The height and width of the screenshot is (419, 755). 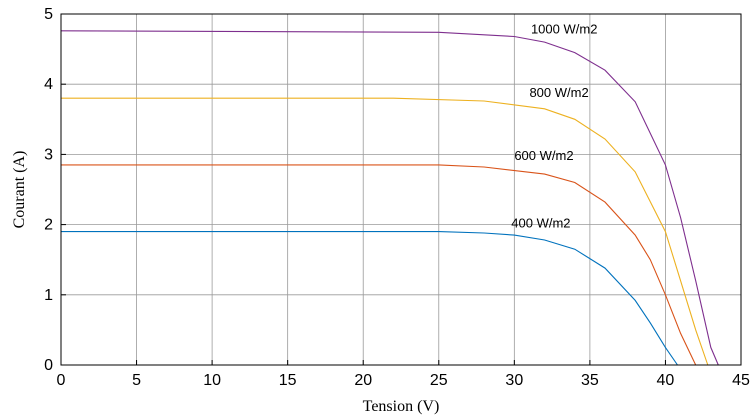 I want to click on x-tick-label: 10, so click(x=212, y=380).